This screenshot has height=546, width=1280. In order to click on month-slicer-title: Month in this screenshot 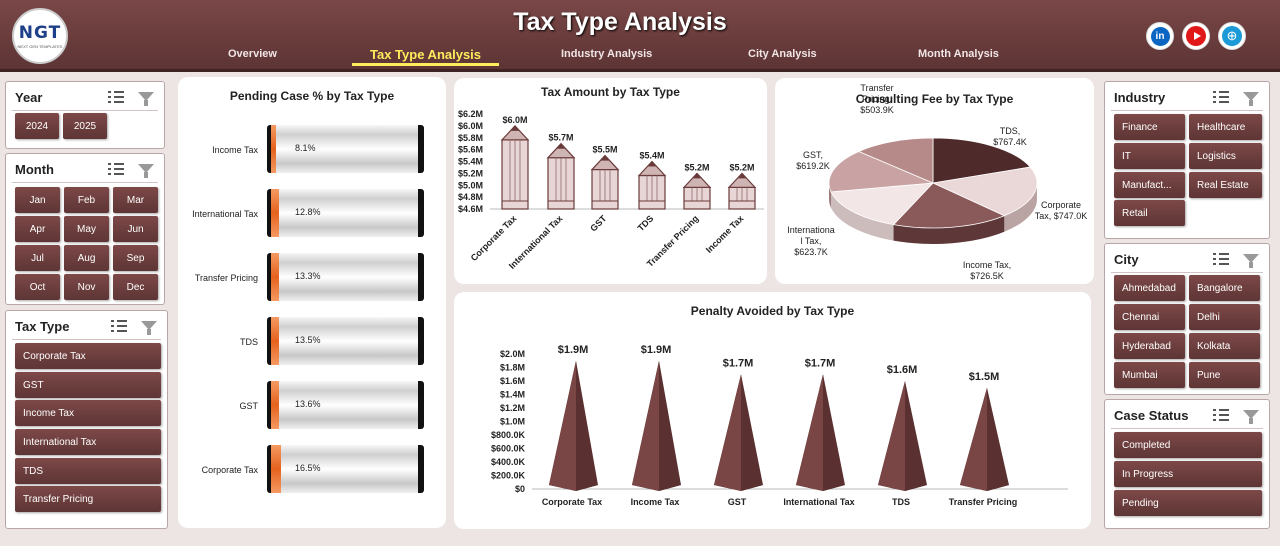, I will do `click(34, 169)`.